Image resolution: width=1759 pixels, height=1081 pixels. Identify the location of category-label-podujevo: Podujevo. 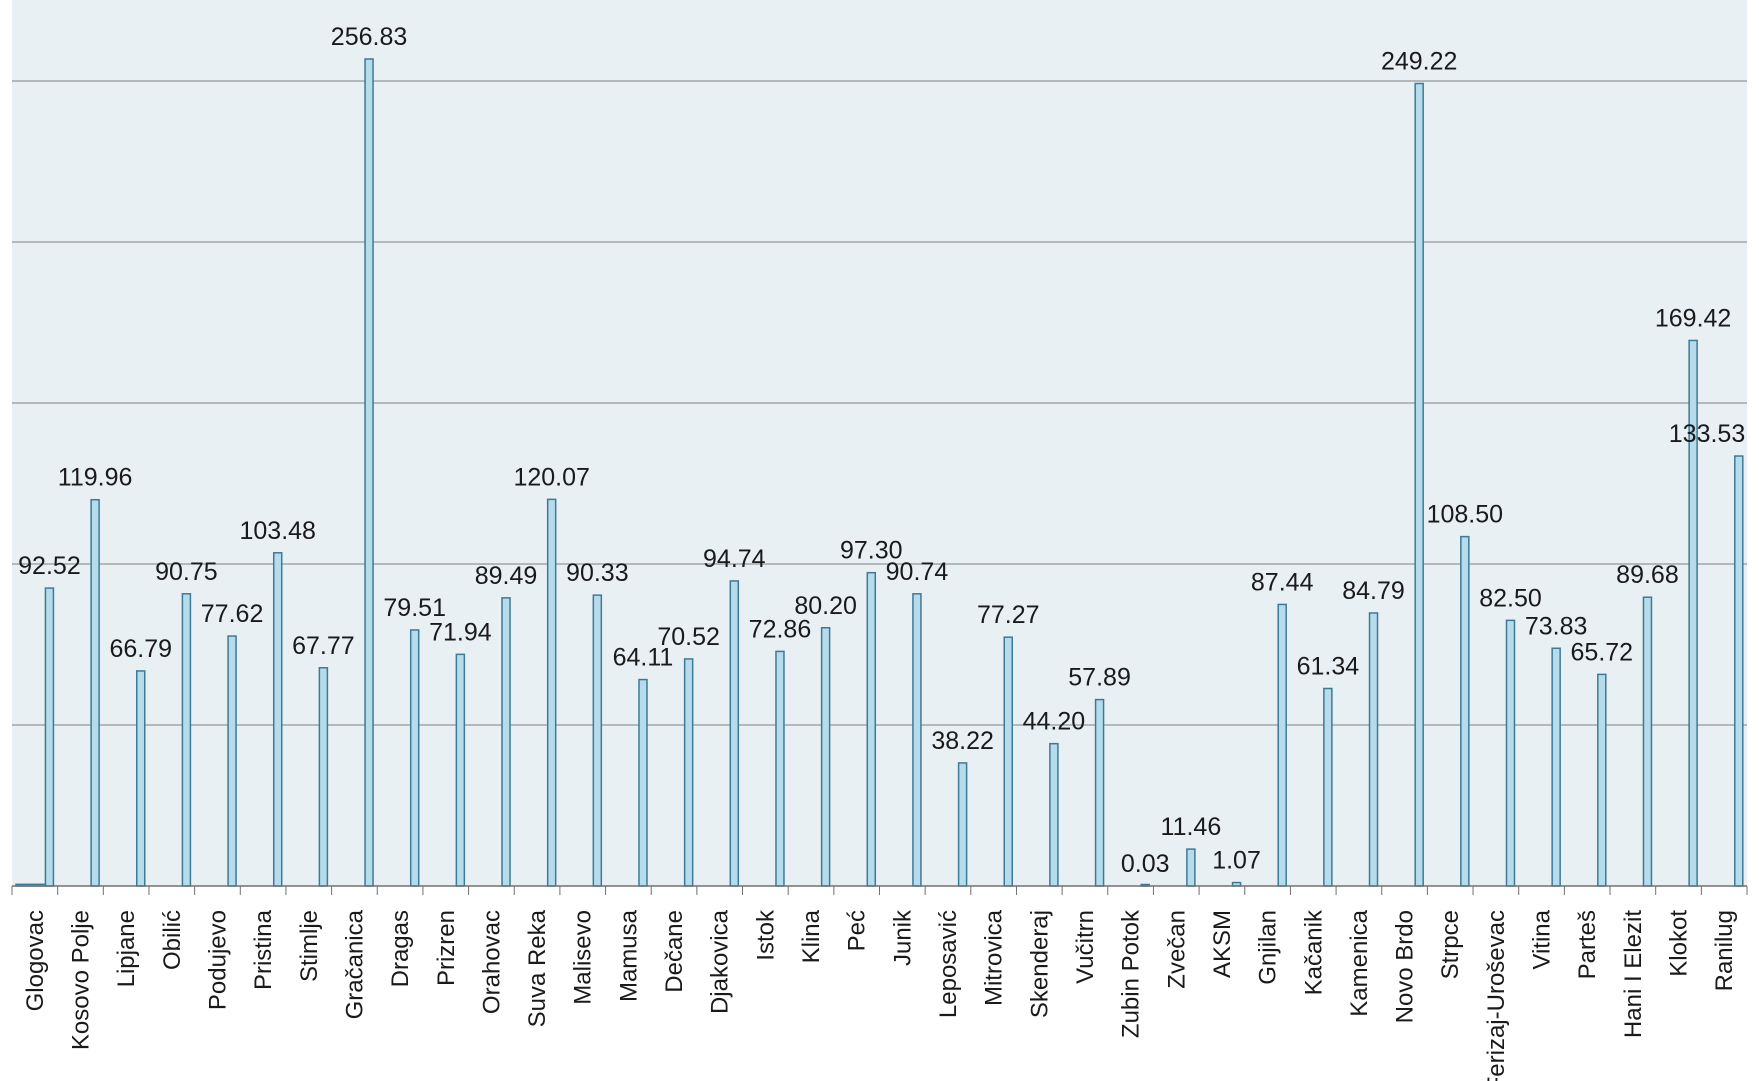
(217, 960).